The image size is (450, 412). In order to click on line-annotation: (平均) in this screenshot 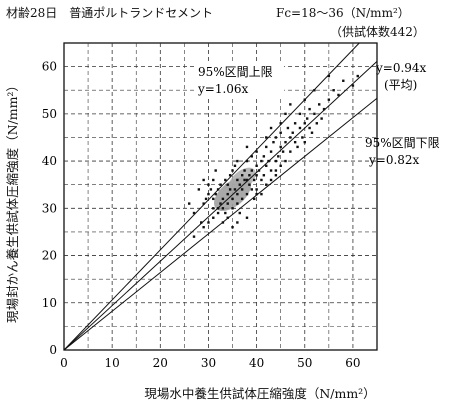, I will do `click(400, 85)`.